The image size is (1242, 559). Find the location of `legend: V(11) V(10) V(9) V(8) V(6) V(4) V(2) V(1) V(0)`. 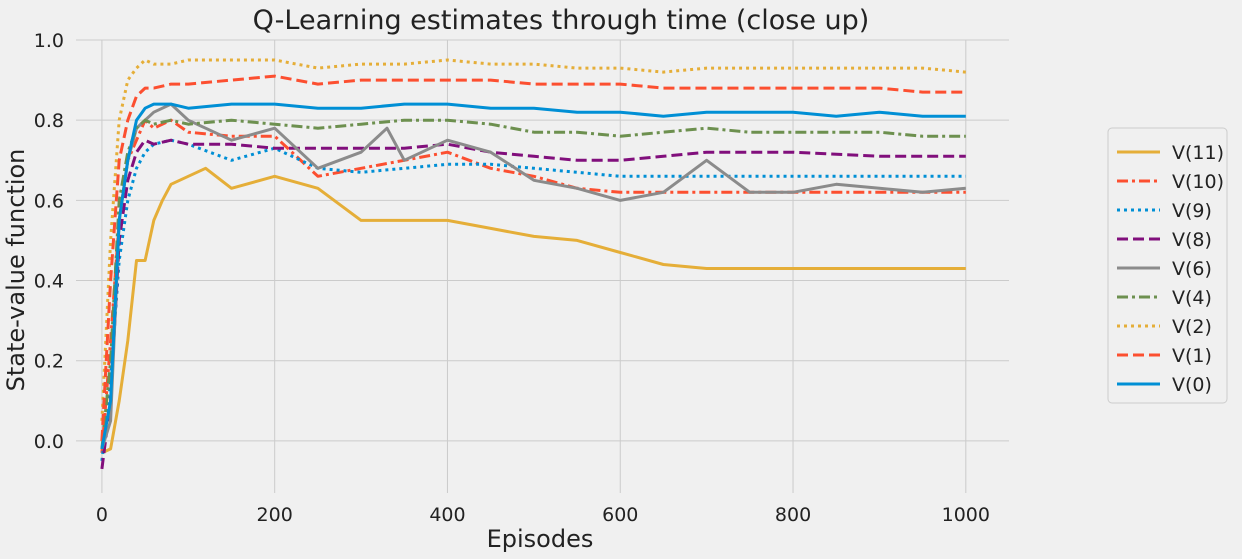

legend: V(11) V(10) V(9) V(8) V(6) V(4) V(2) V(1) V(0) is located at coordinates (1167, 265).